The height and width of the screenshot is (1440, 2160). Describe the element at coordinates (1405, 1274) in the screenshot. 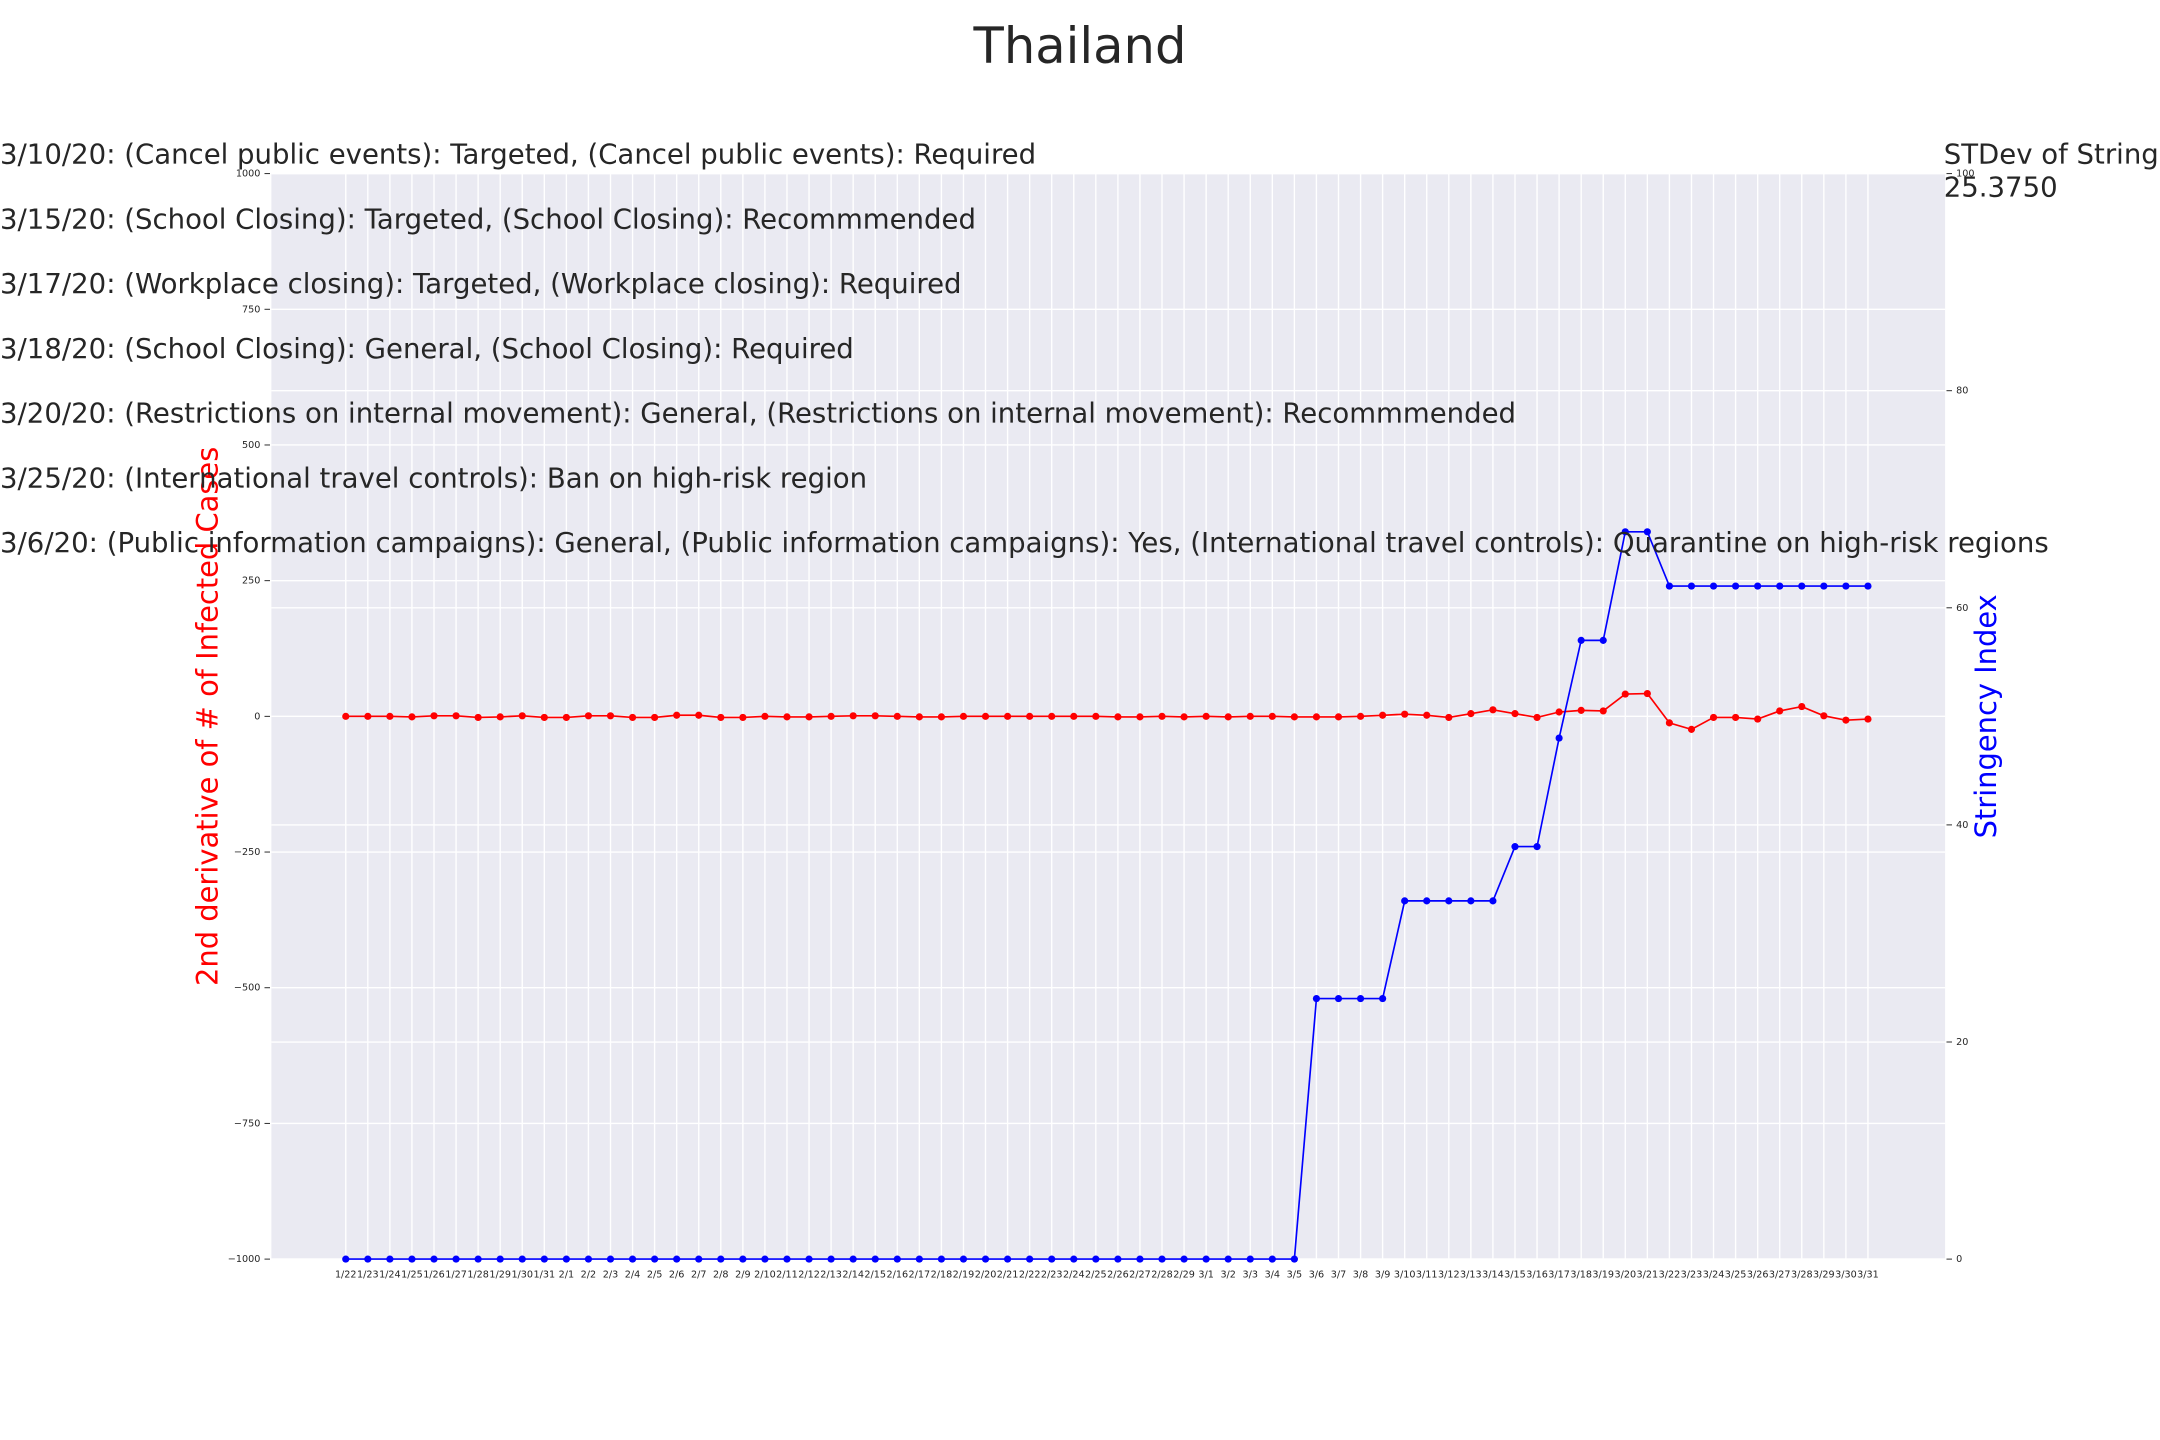

I see `x-tick-label: 3/10` at that location.